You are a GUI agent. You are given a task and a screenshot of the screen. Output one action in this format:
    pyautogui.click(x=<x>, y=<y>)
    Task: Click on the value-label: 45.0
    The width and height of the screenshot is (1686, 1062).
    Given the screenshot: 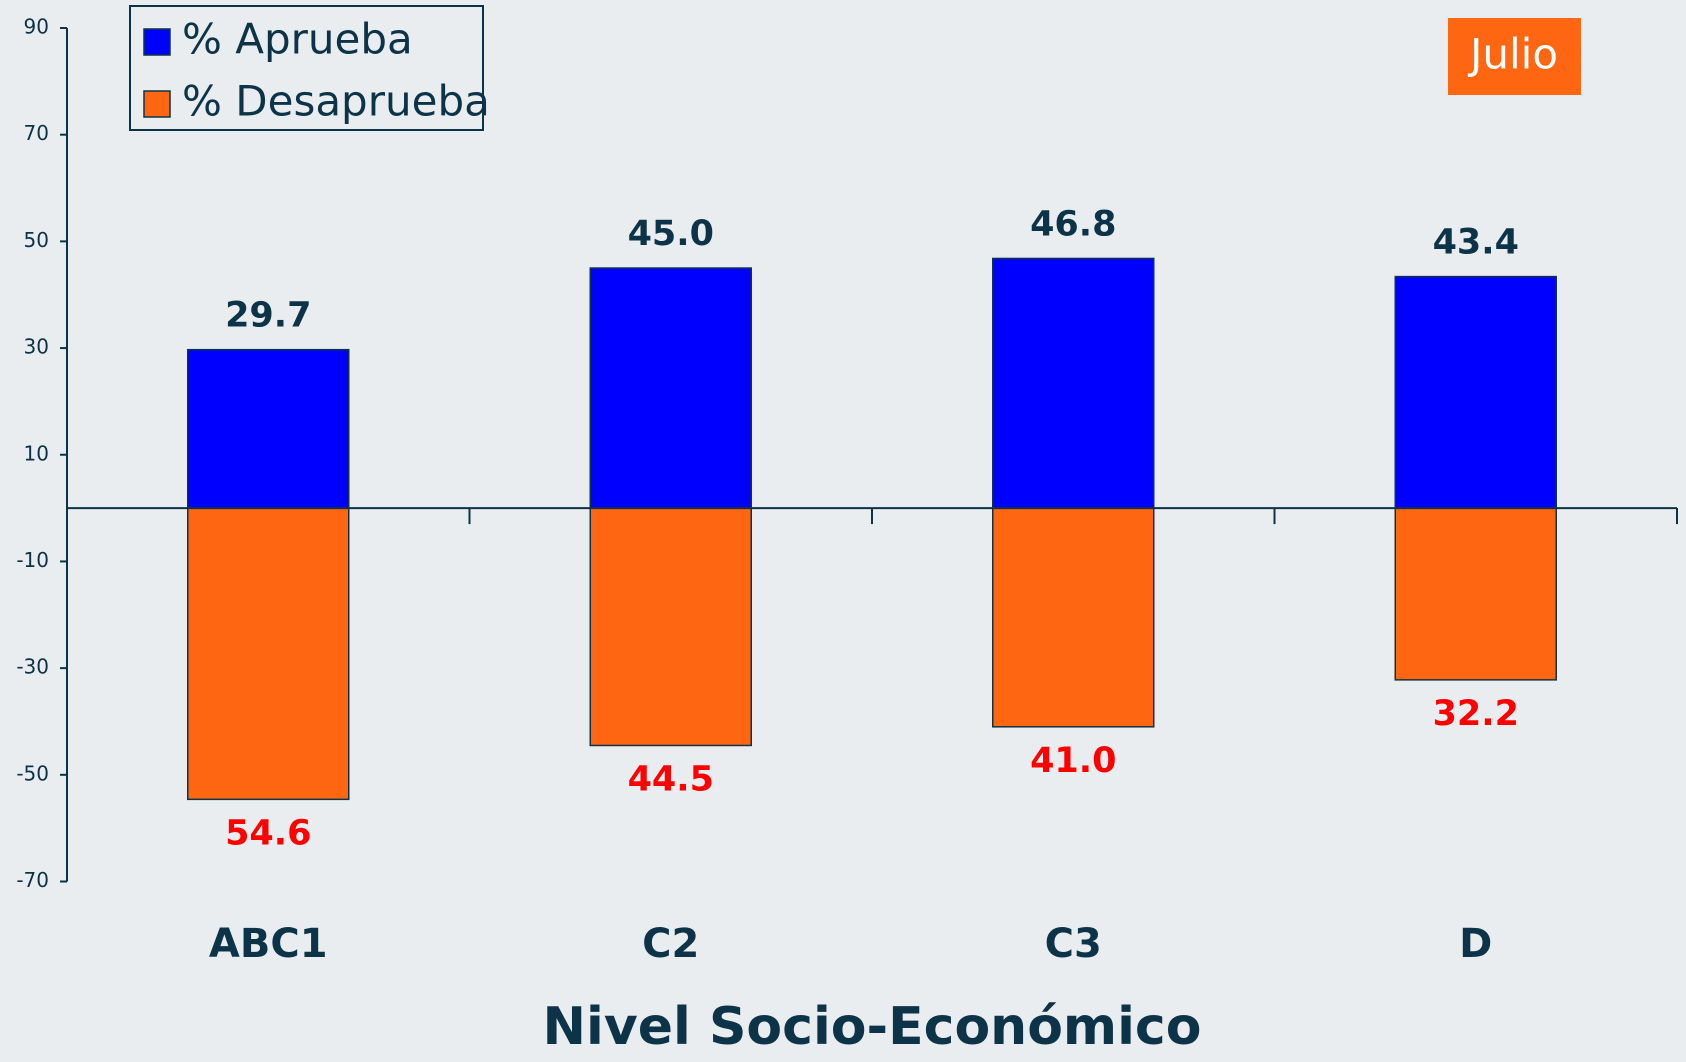 What is the action you would take?
    pyautogui.click(x=671, y=234)
    